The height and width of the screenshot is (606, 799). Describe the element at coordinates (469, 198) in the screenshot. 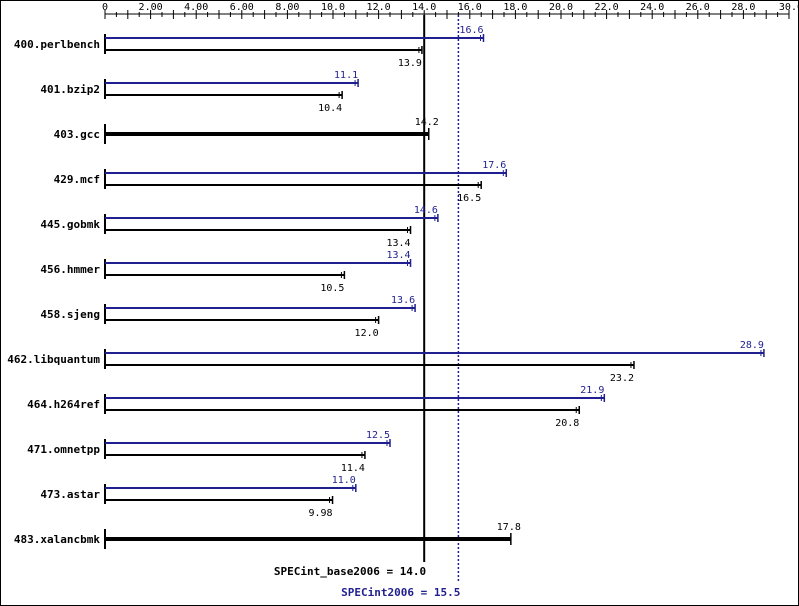

I see `base-value-label: 16.5` at that location.